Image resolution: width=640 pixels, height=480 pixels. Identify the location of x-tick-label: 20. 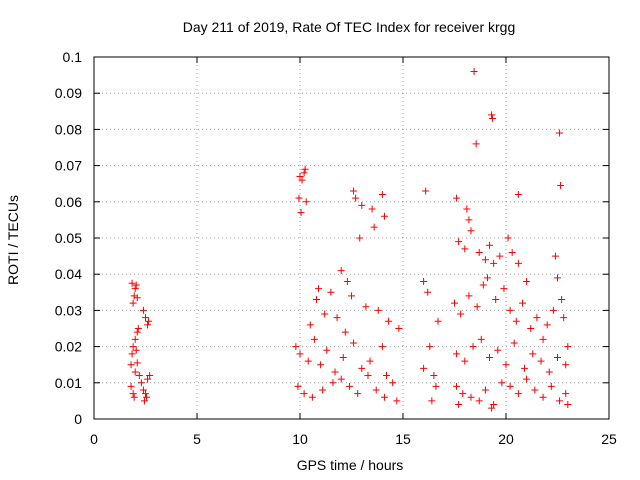
(506, 439).